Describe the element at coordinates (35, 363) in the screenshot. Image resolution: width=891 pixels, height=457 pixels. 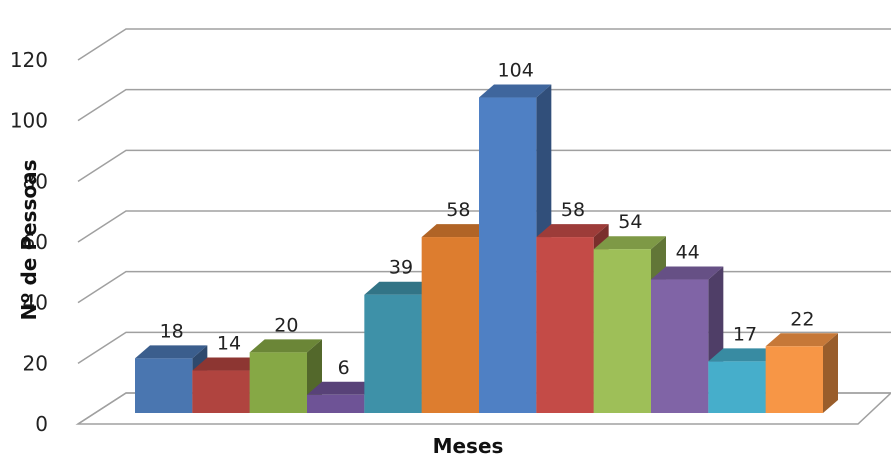
I see `y-tick-label: 20` at that location.